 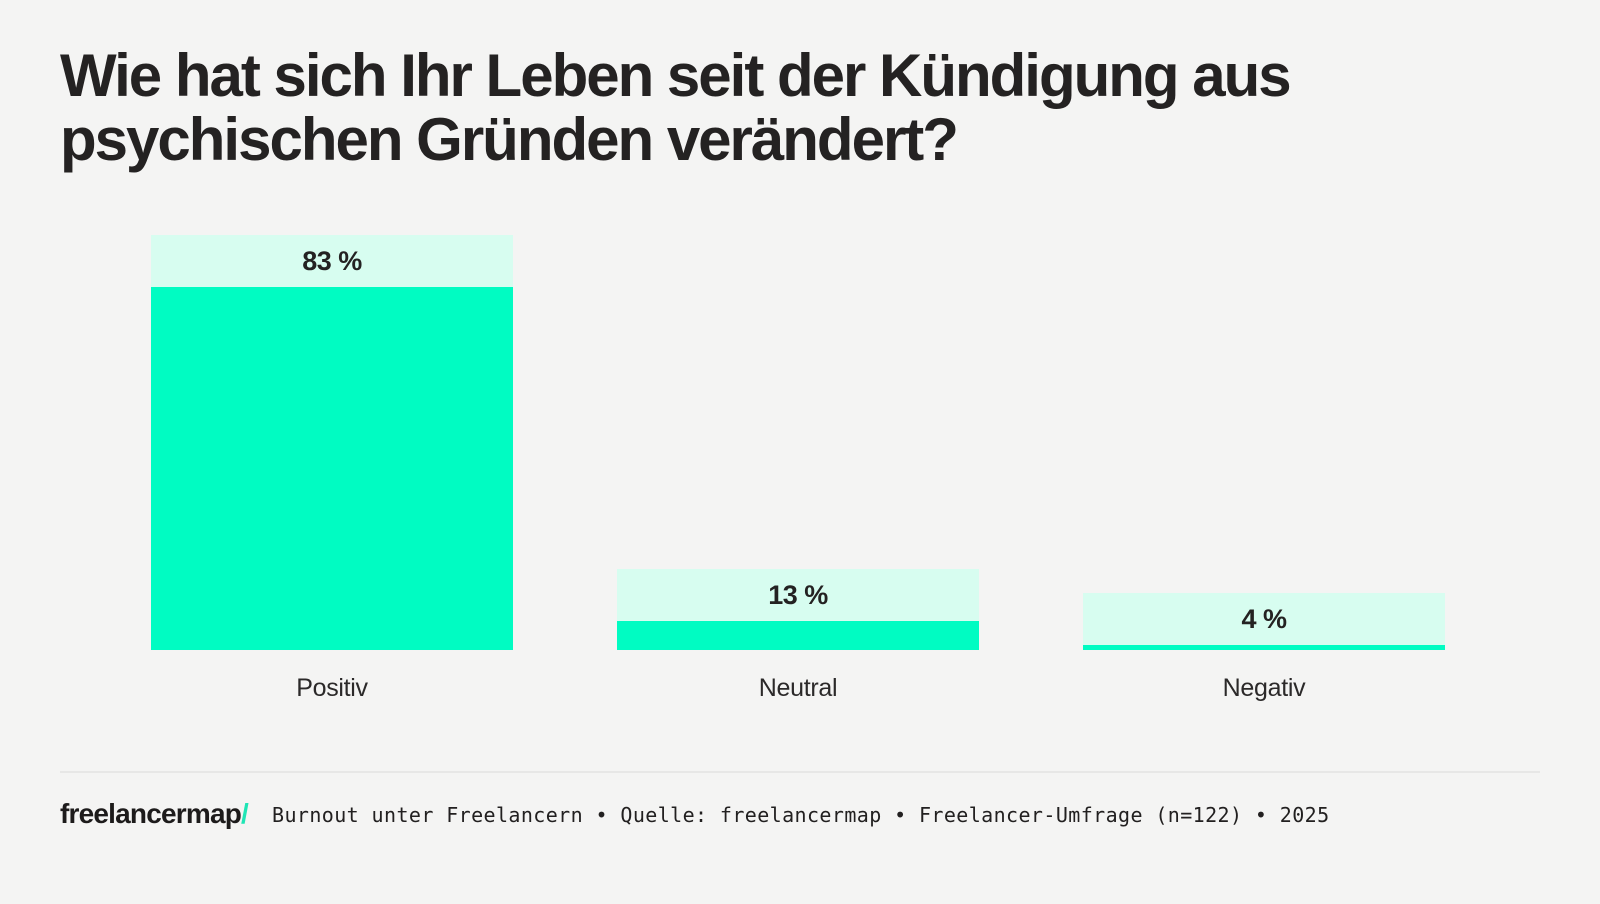 What do you see at coordinates (332, 468) in the screenshot?
I see `bar-positiv` at bounding box center [332, 468].